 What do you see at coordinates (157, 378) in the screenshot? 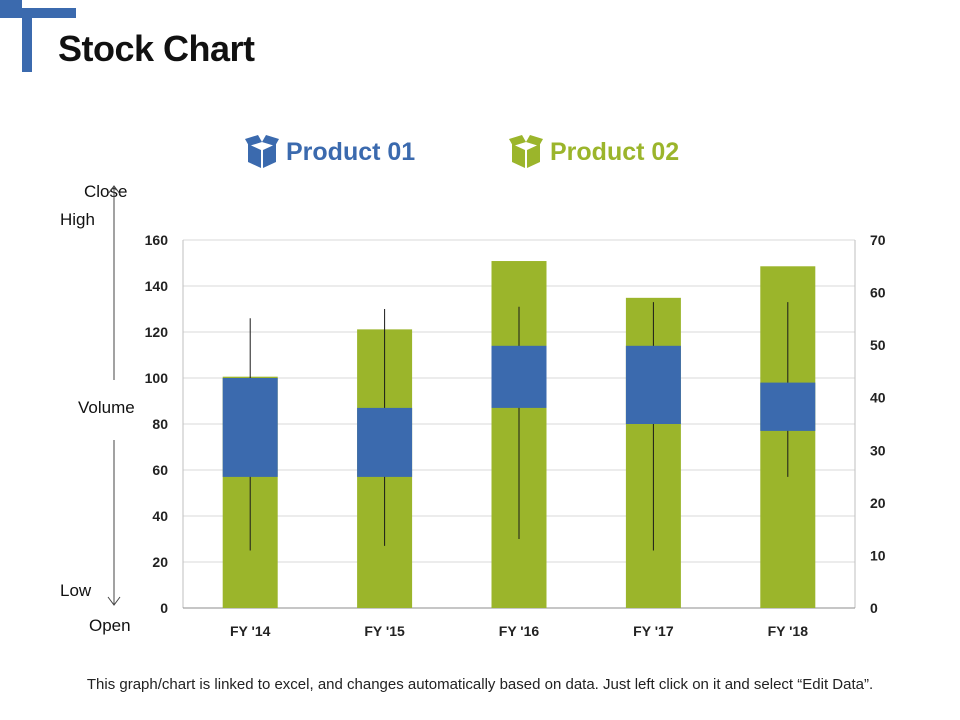
I see `y-left-tick-label: 100` at bounding box center [157, 378].